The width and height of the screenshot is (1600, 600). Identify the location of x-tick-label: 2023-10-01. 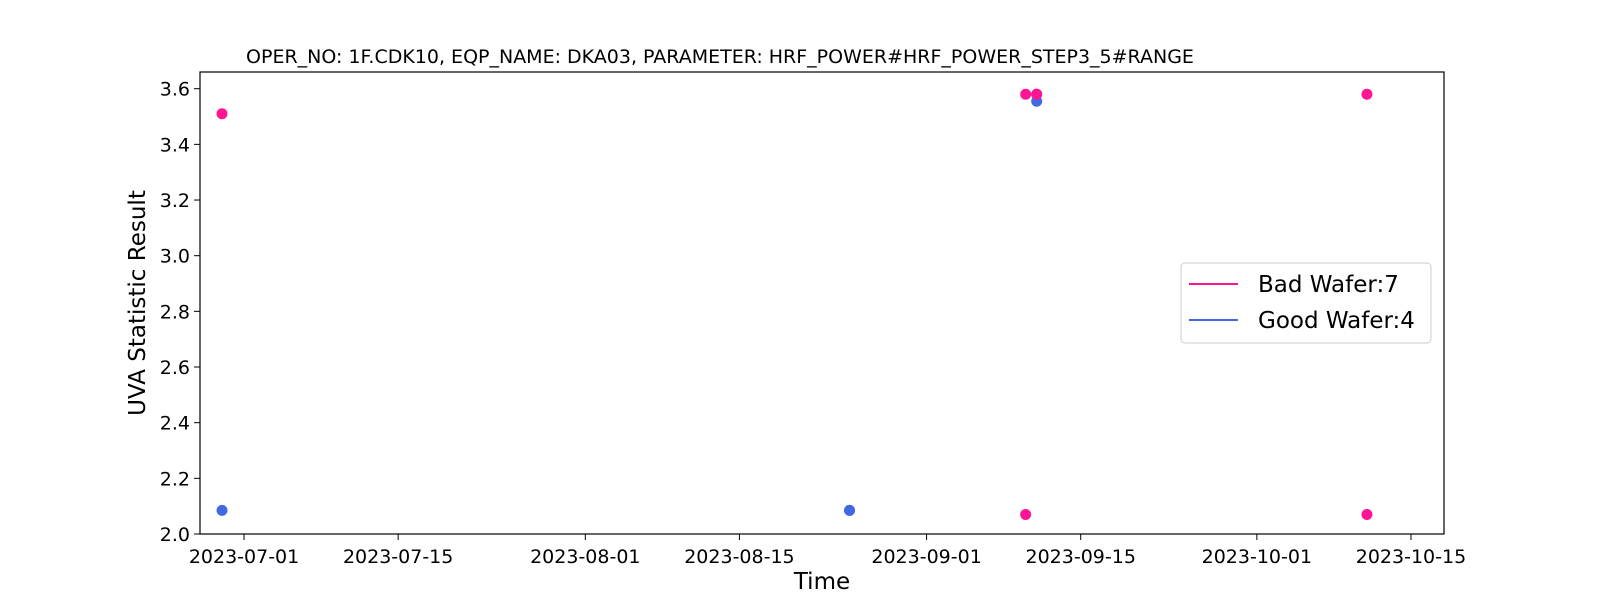
(1257, 557).